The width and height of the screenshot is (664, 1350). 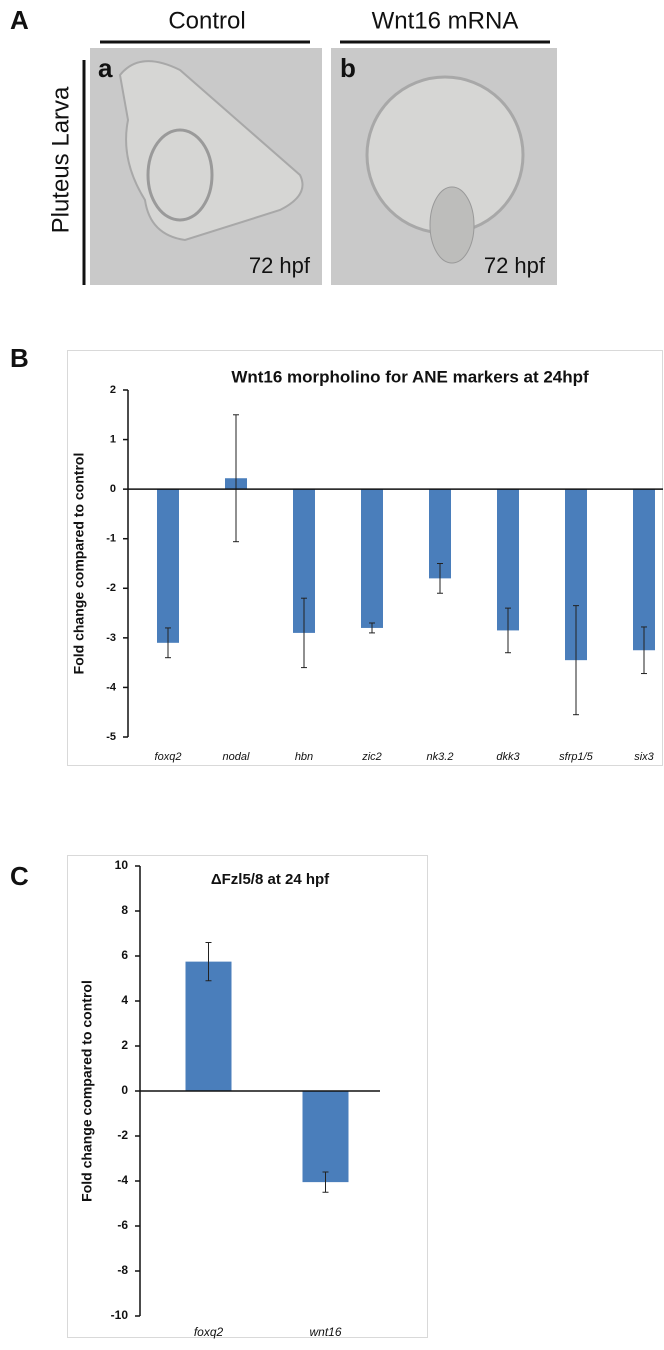 I want to click on y-tick-label: -5, so click(x=111, y=737).